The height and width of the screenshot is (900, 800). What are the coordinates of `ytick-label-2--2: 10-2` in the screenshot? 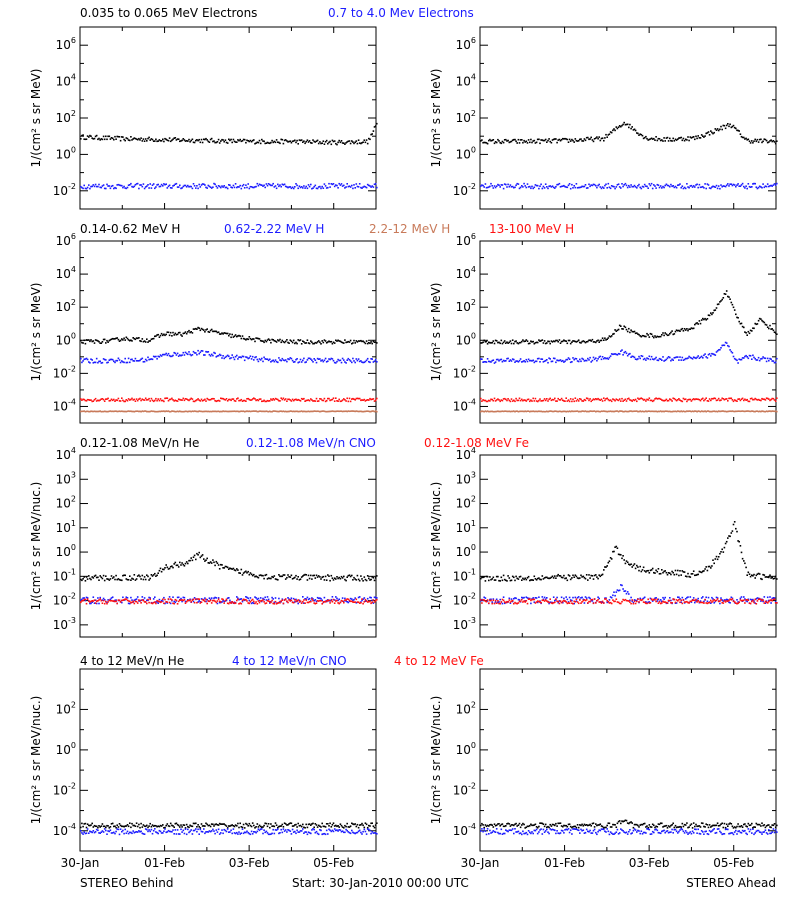 It's located at (64, 372).